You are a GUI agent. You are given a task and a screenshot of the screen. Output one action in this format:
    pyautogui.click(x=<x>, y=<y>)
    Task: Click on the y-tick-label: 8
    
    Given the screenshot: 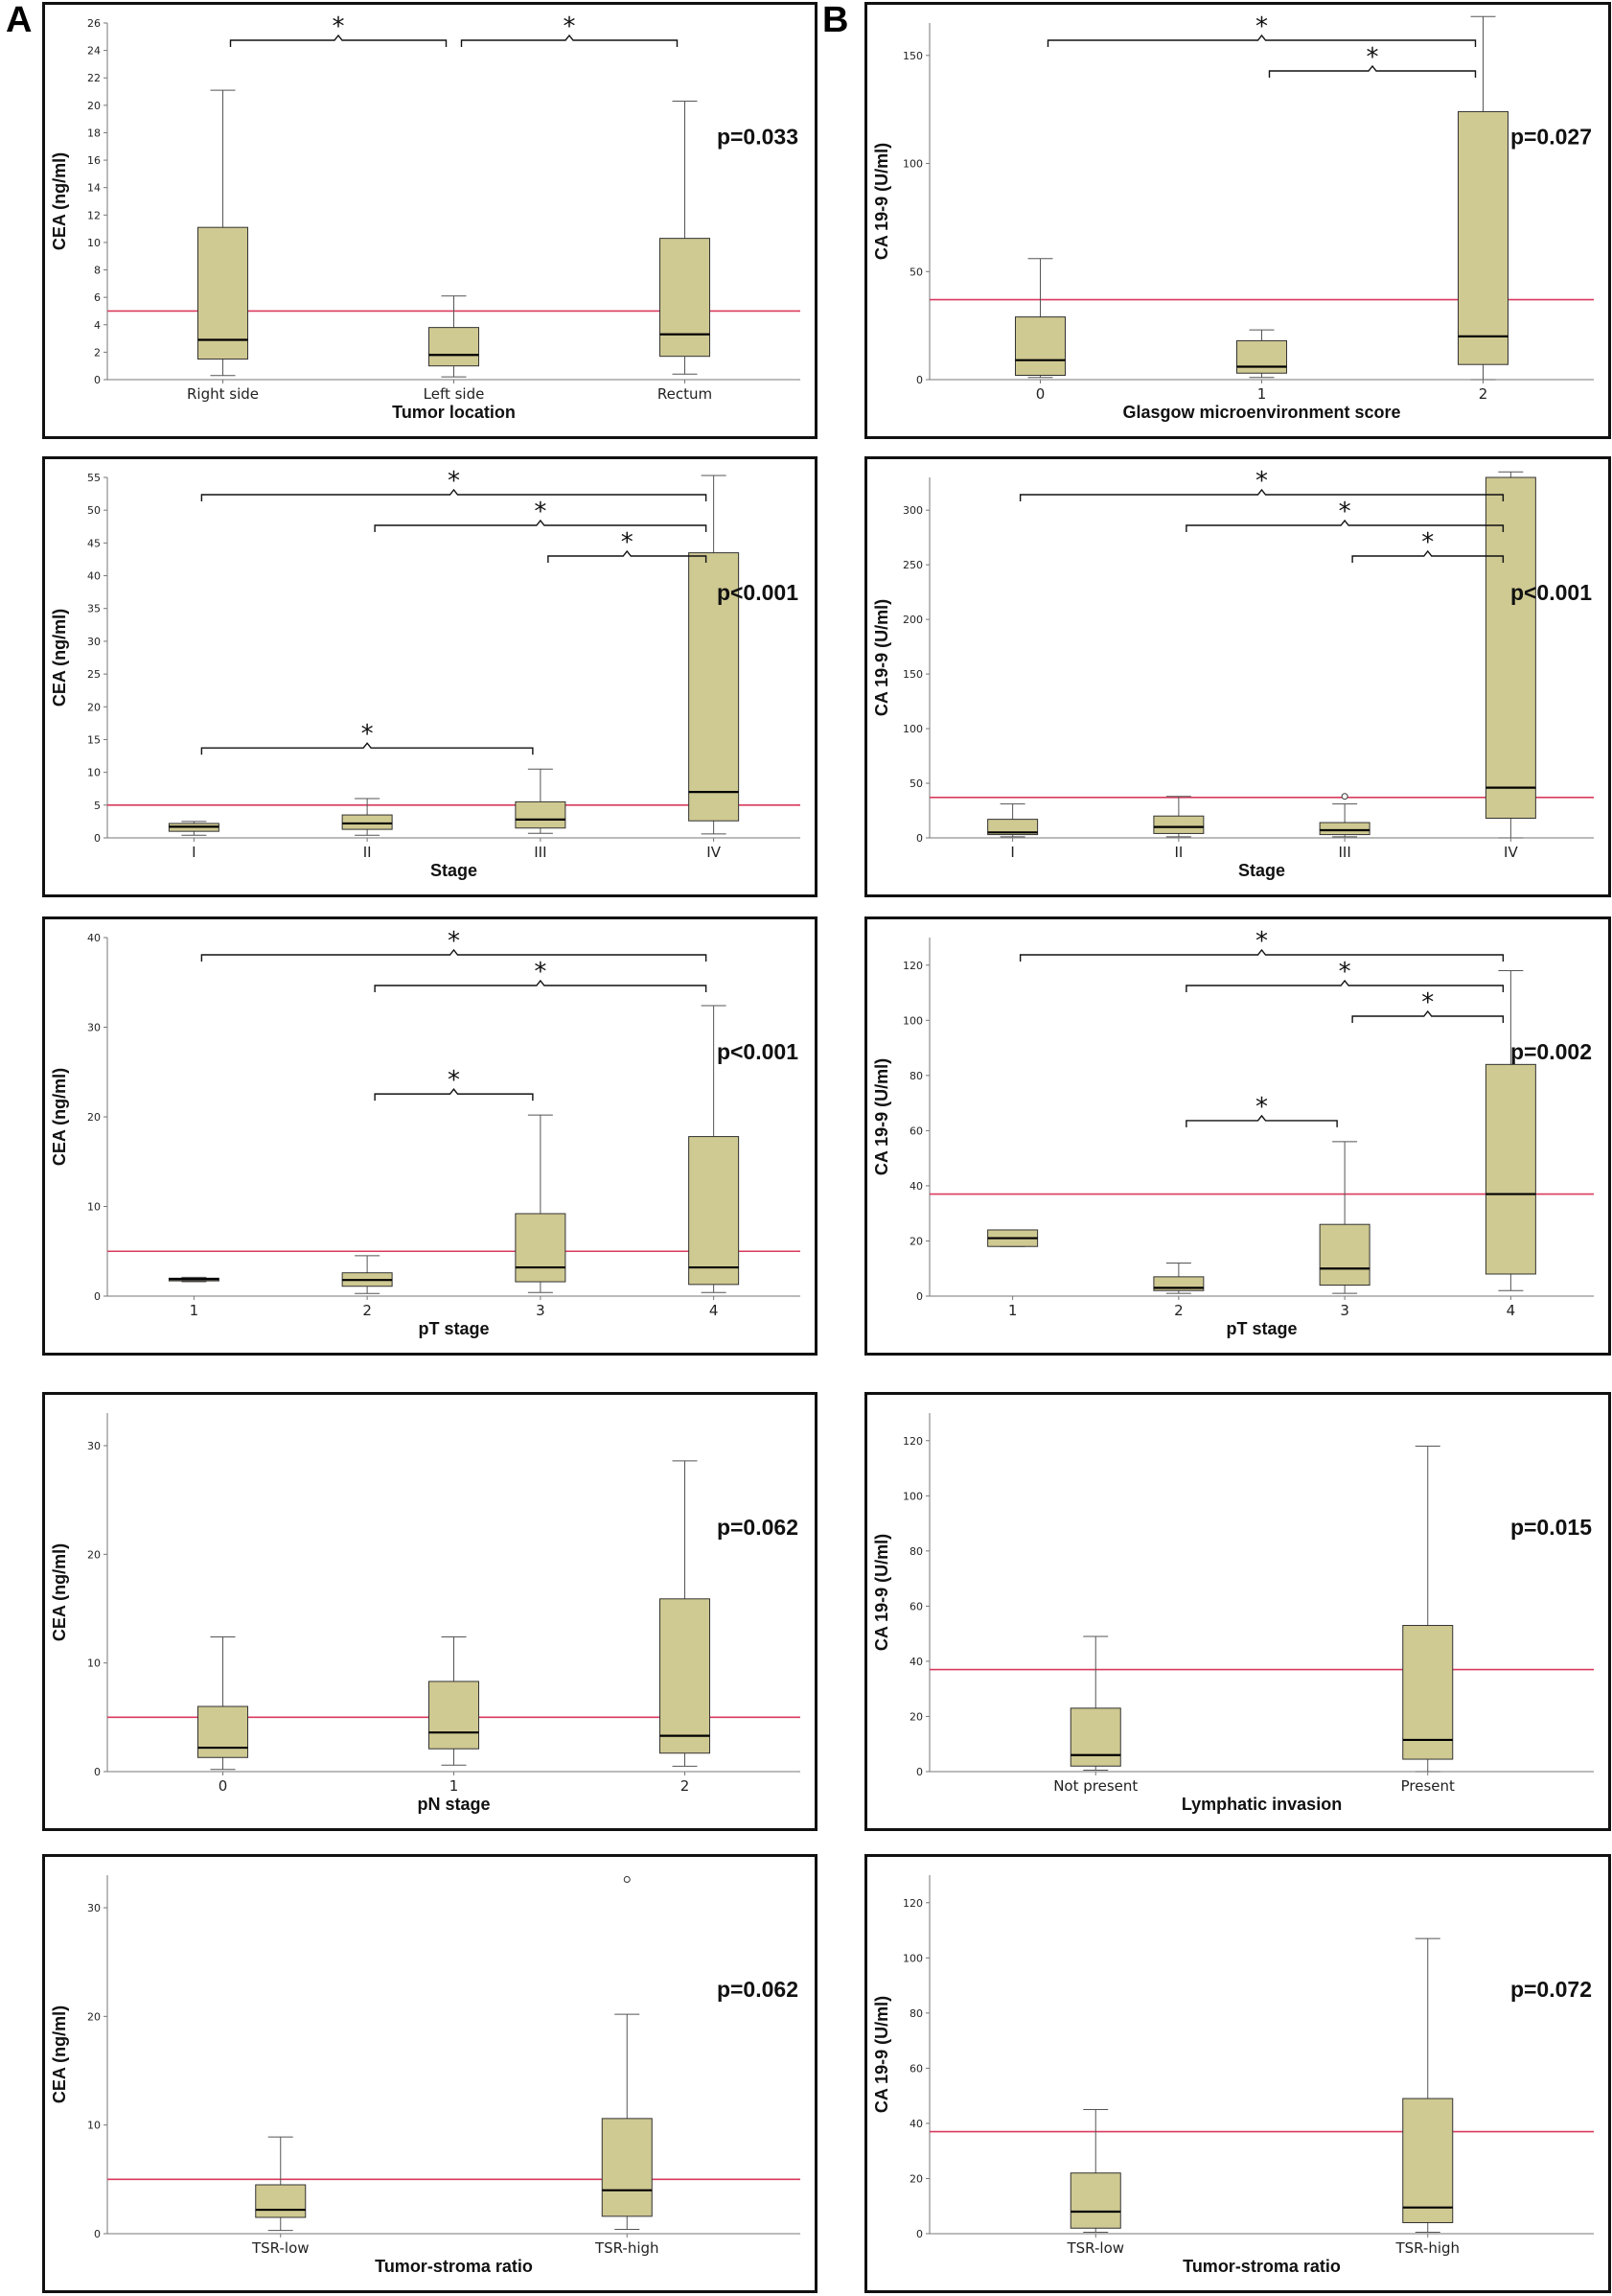 What is the action you would take?
    pyautogui.click(x=97, y=271)
    